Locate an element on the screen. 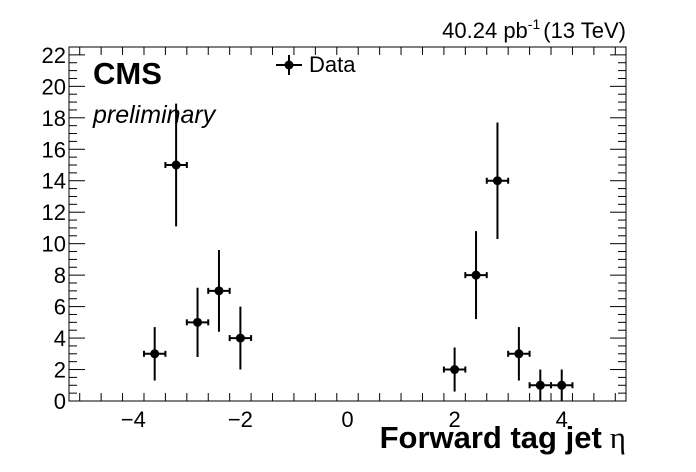 The image size is (696, 472). x-tick-label: 4 is located at coordinates (562, 419).